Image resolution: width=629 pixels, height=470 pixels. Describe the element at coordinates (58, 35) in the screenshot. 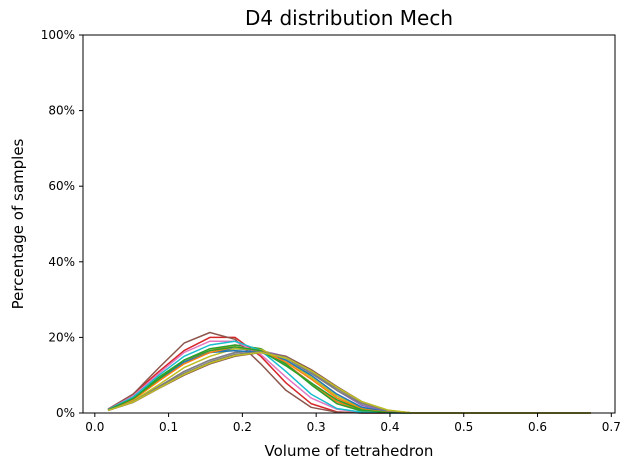

I see `y-tick-label: 100%` at that location.